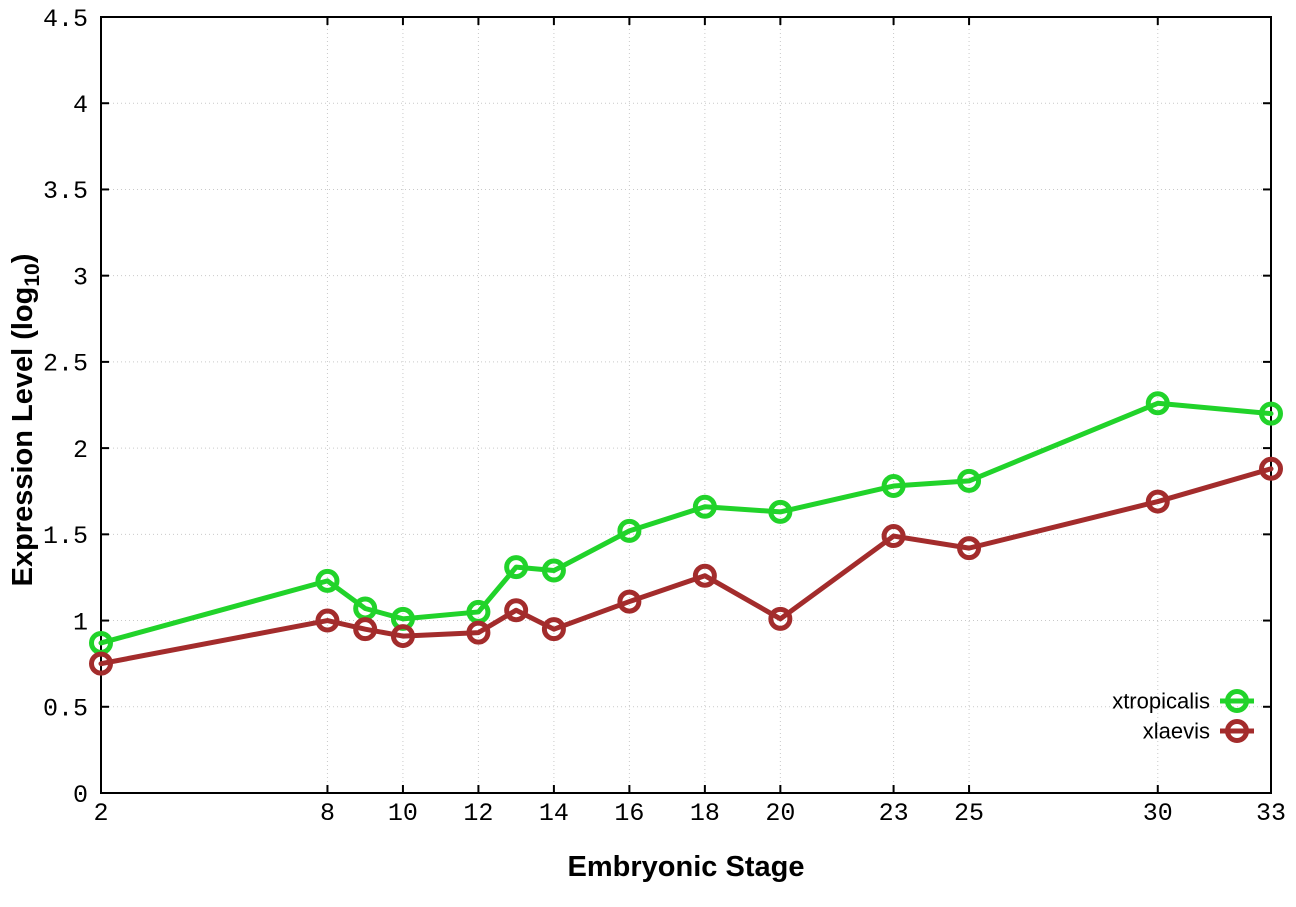 This screenshot has width=1296, height=907. I want to click on y-tick-label: 0, so click(80, 795).